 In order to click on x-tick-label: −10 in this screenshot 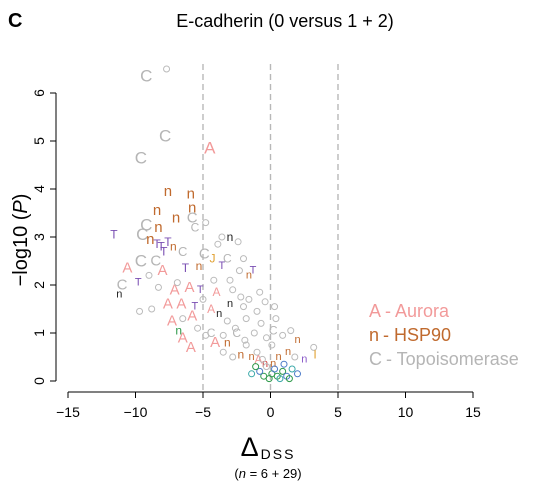, I will do `click(136, 412)`.